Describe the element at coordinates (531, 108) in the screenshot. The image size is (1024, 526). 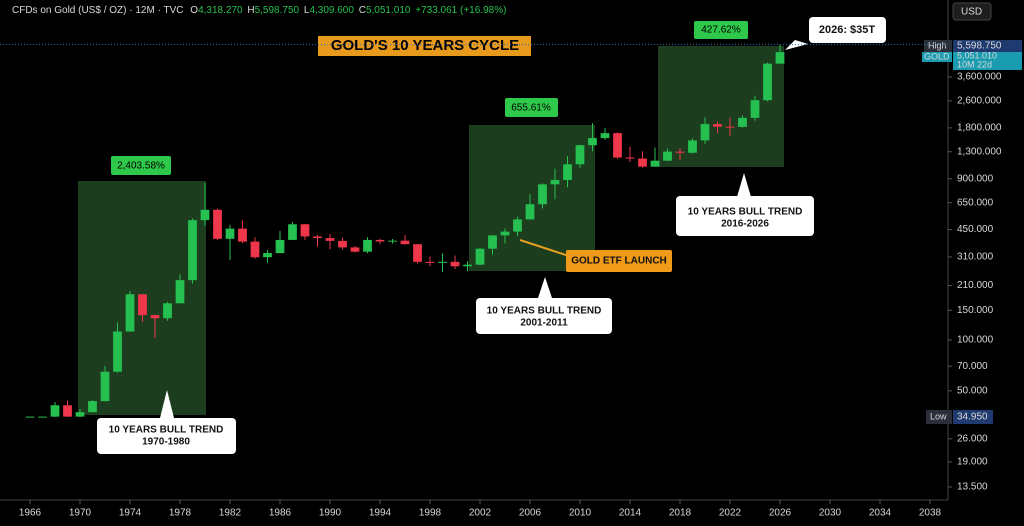
I see `gain-label: 655.61%` at that location.